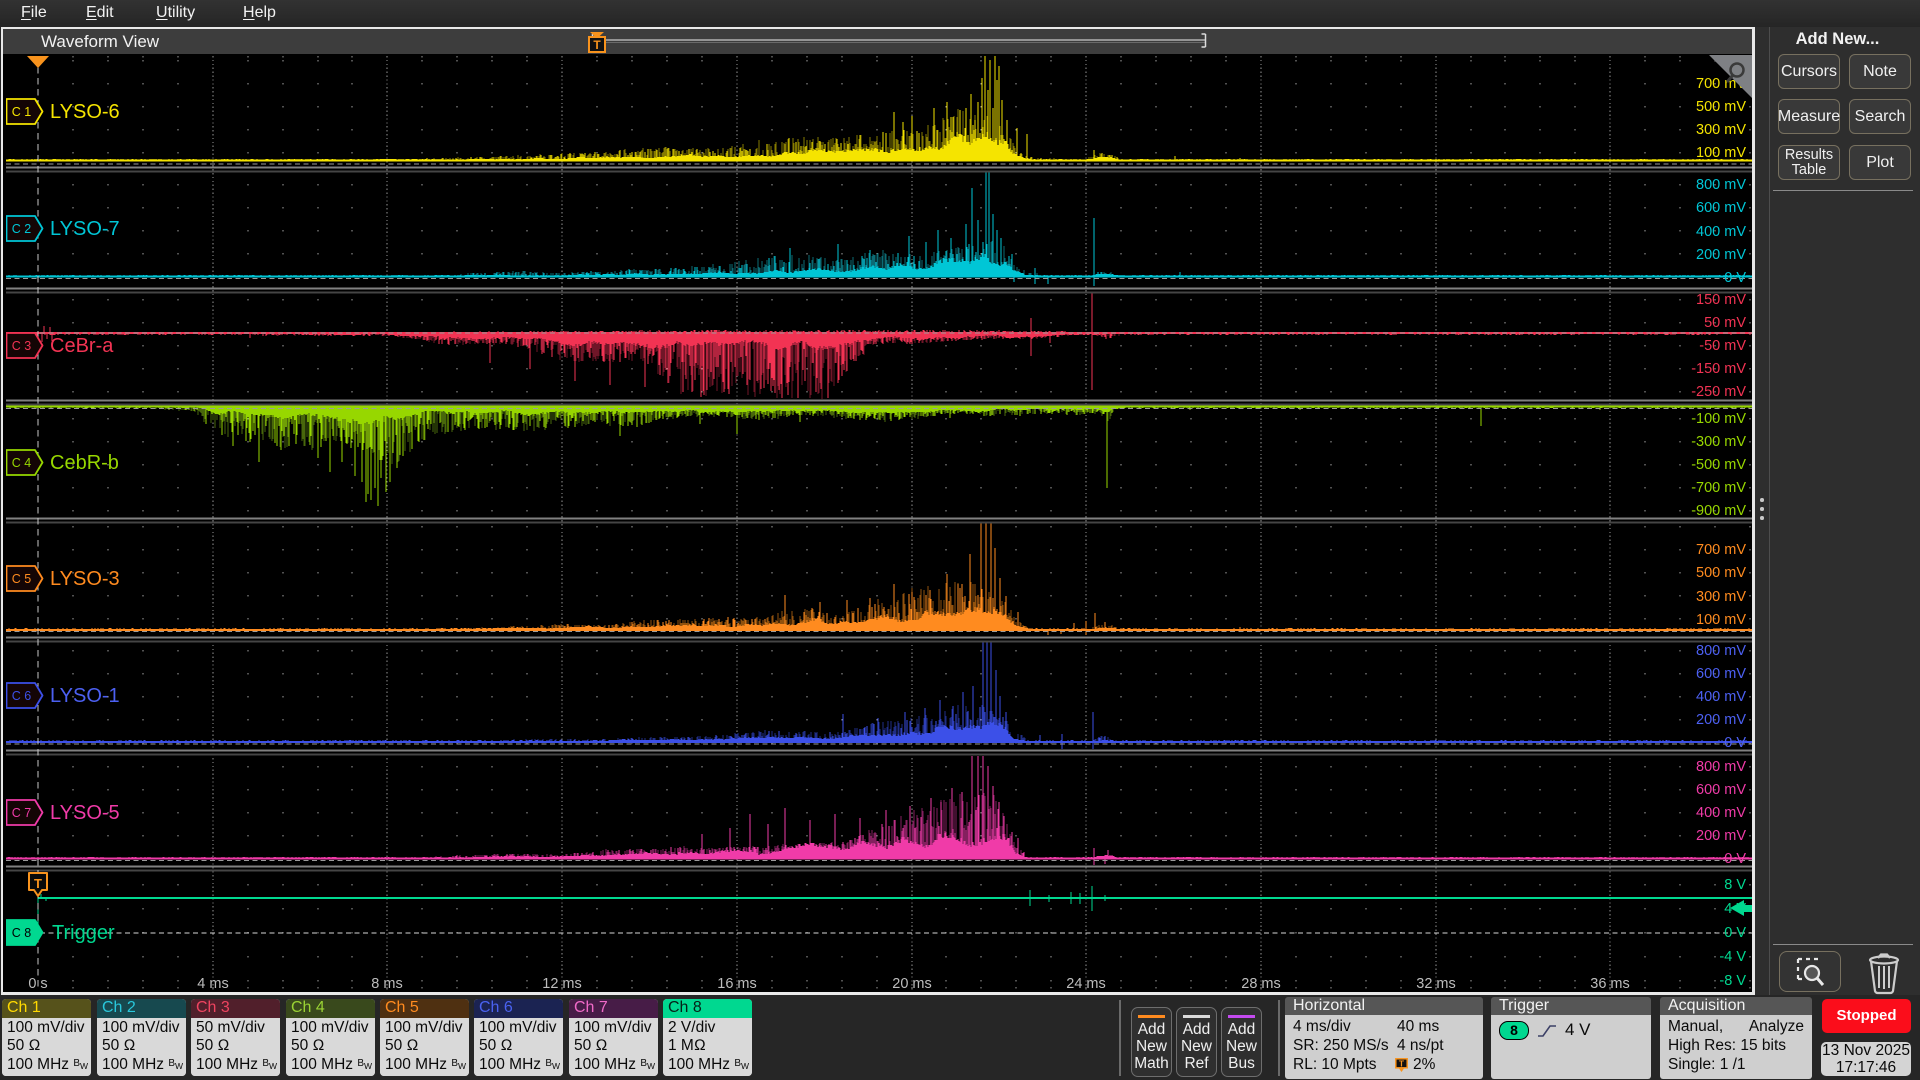 Image resolution: width=1920 pixels, height=1080 pixels. Describe the element at coordinates (1725, 323) in the screenshot. I see `svg-text: 50 mV` at that location.